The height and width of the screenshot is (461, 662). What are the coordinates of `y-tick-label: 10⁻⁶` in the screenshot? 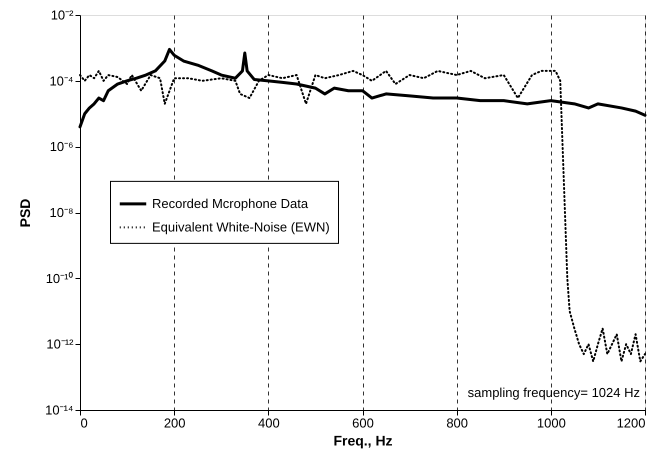 It's located at (62, 146).